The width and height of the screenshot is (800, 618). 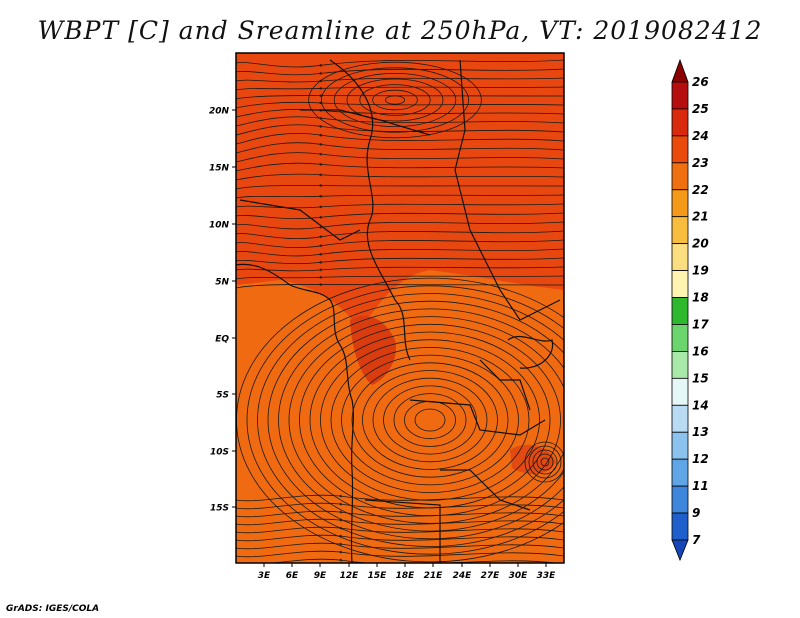 I want to click on colorbar-label: 22, so click(x=700, y=190).